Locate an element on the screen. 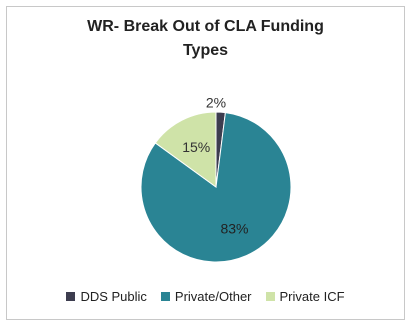 The height and width of the screenshot is (327, 412). chart-title: WR- Break Out of CLA Funding Types is located at coordinates (205, 39).